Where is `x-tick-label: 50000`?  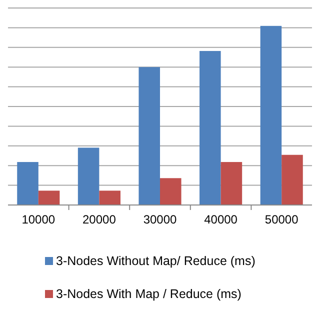 x-tick-label: 50000 is located at coordinates (281, 219).